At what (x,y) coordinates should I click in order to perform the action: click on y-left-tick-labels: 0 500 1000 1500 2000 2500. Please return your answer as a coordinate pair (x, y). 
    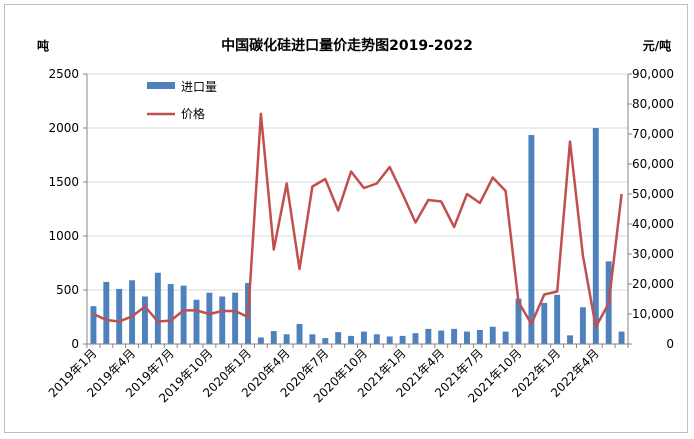
    Looking at the image, I should click on (63, 209).